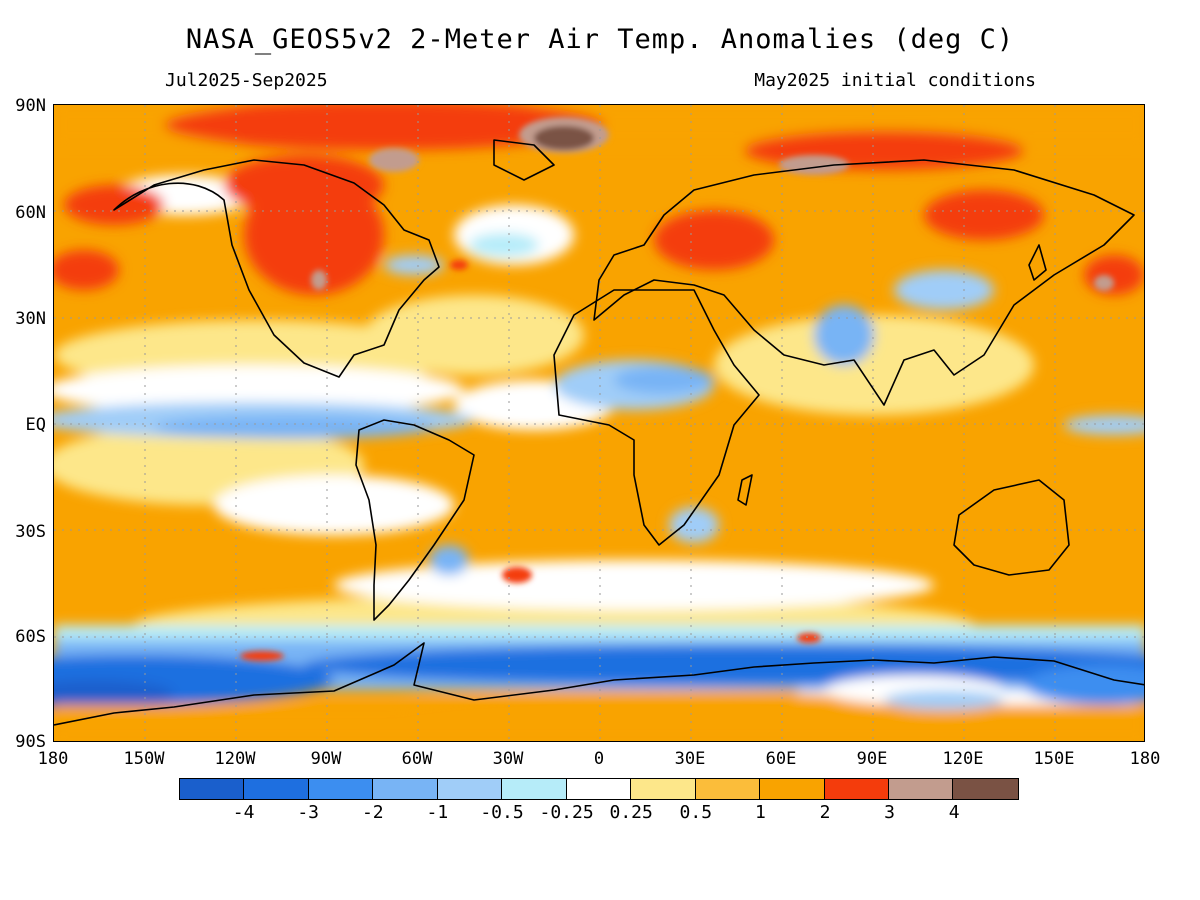 The width and height of the screenshot is (1200, 900). What do you see at coordinates (1054, 759) in the screenshot?
I see `lon-label-150e: 150E` at bounding box center [1054, 759].